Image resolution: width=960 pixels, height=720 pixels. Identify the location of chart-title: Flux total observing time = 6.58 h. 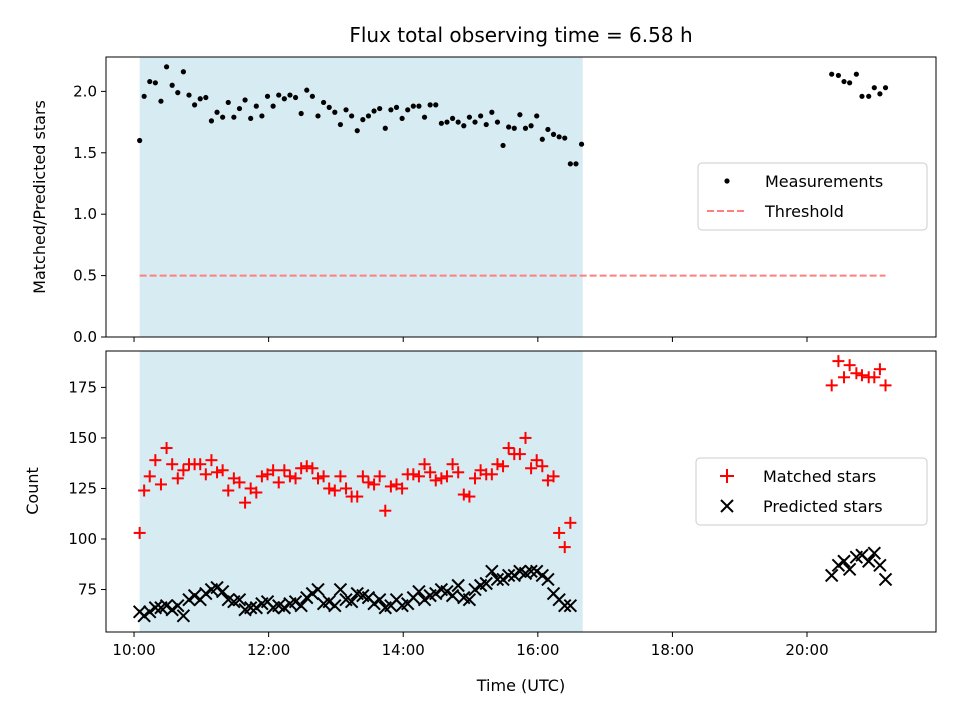
(520, 35).